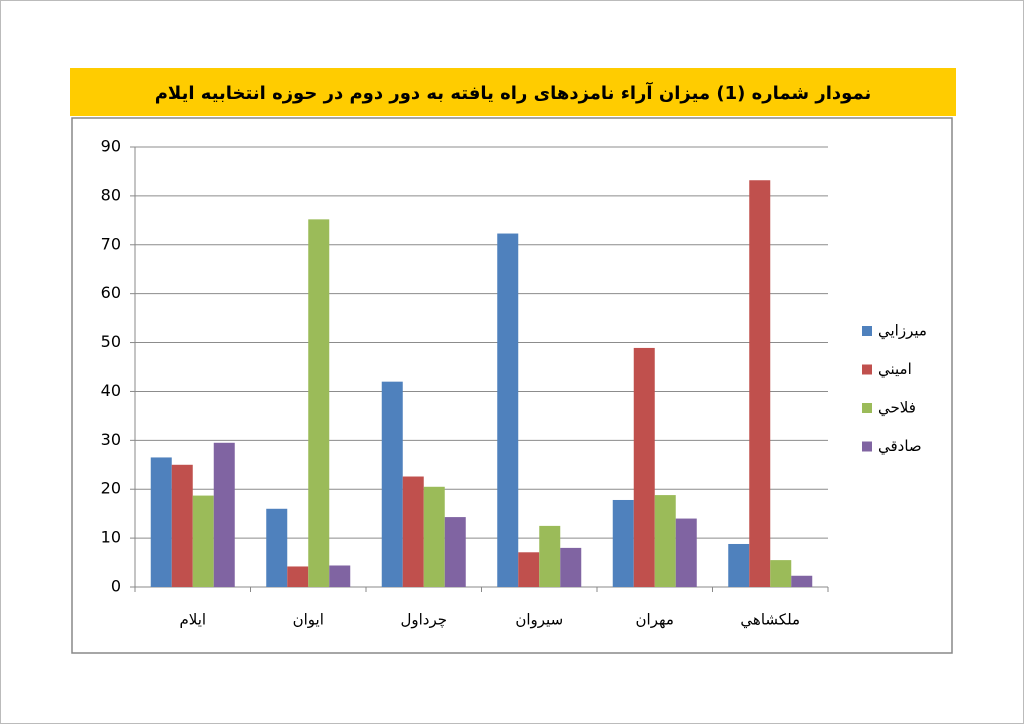 Image resolution: width=1024 pixels, height=724 pixels. I want to click on x-tick-label: مهران, so click(655, 620).